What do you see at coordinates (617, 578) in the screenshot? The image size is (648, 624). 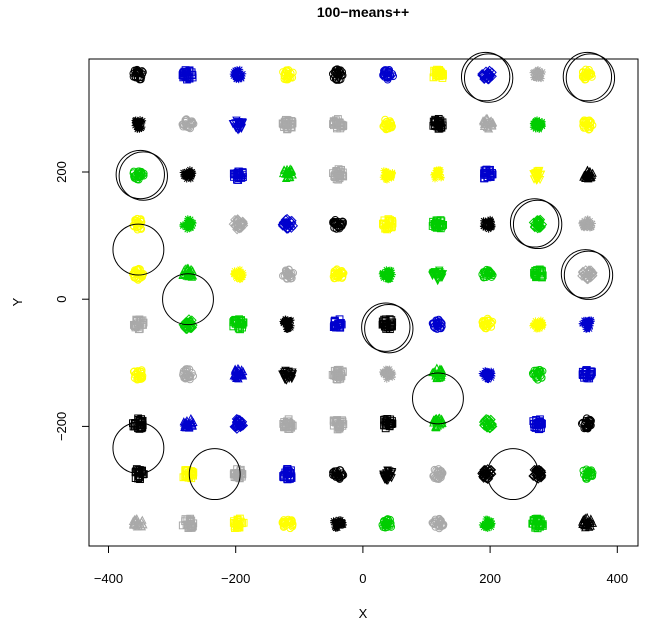 I see `x-tick-label: 400` at bounding box center [617, 578].